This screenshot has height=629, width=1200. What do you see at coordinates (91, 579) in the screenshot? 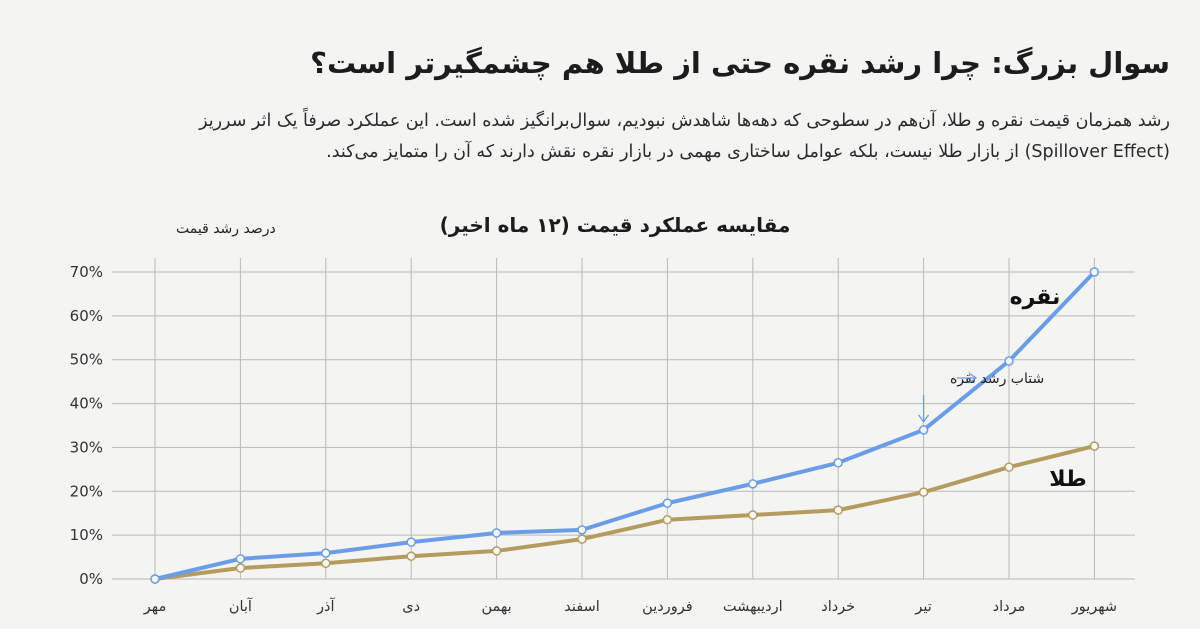
I see `y-tick-label: 0%` at bounding box center [91, 579].